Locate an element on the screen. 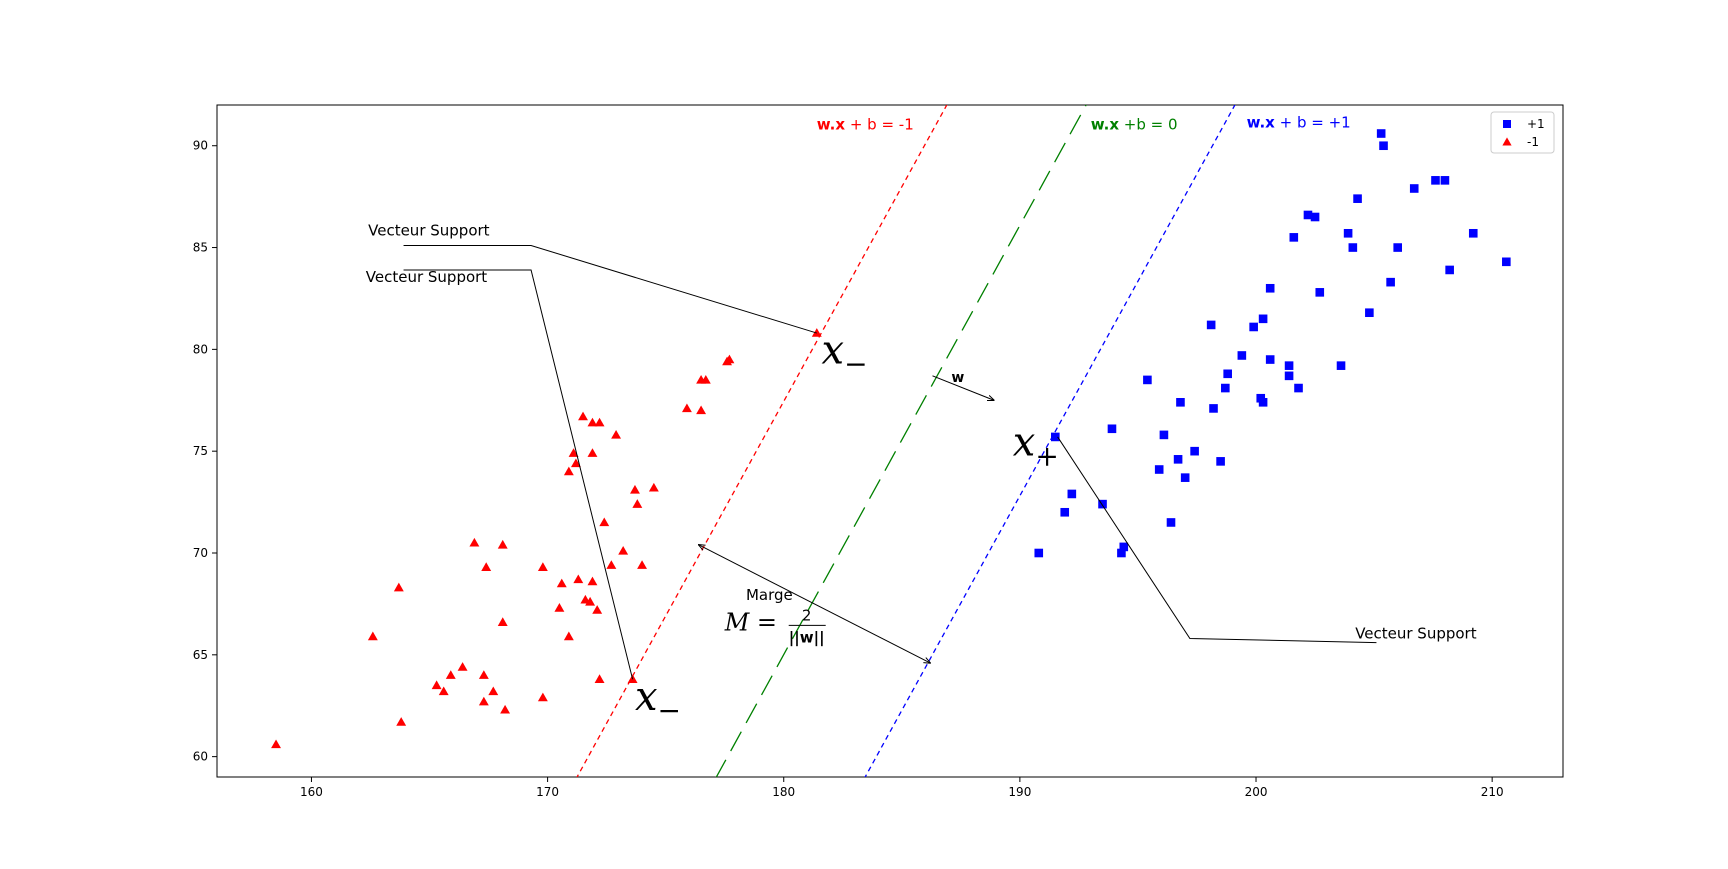 This screenshot has width=1728, height=869. math-subscript: − is located at coordinates (855, 364).